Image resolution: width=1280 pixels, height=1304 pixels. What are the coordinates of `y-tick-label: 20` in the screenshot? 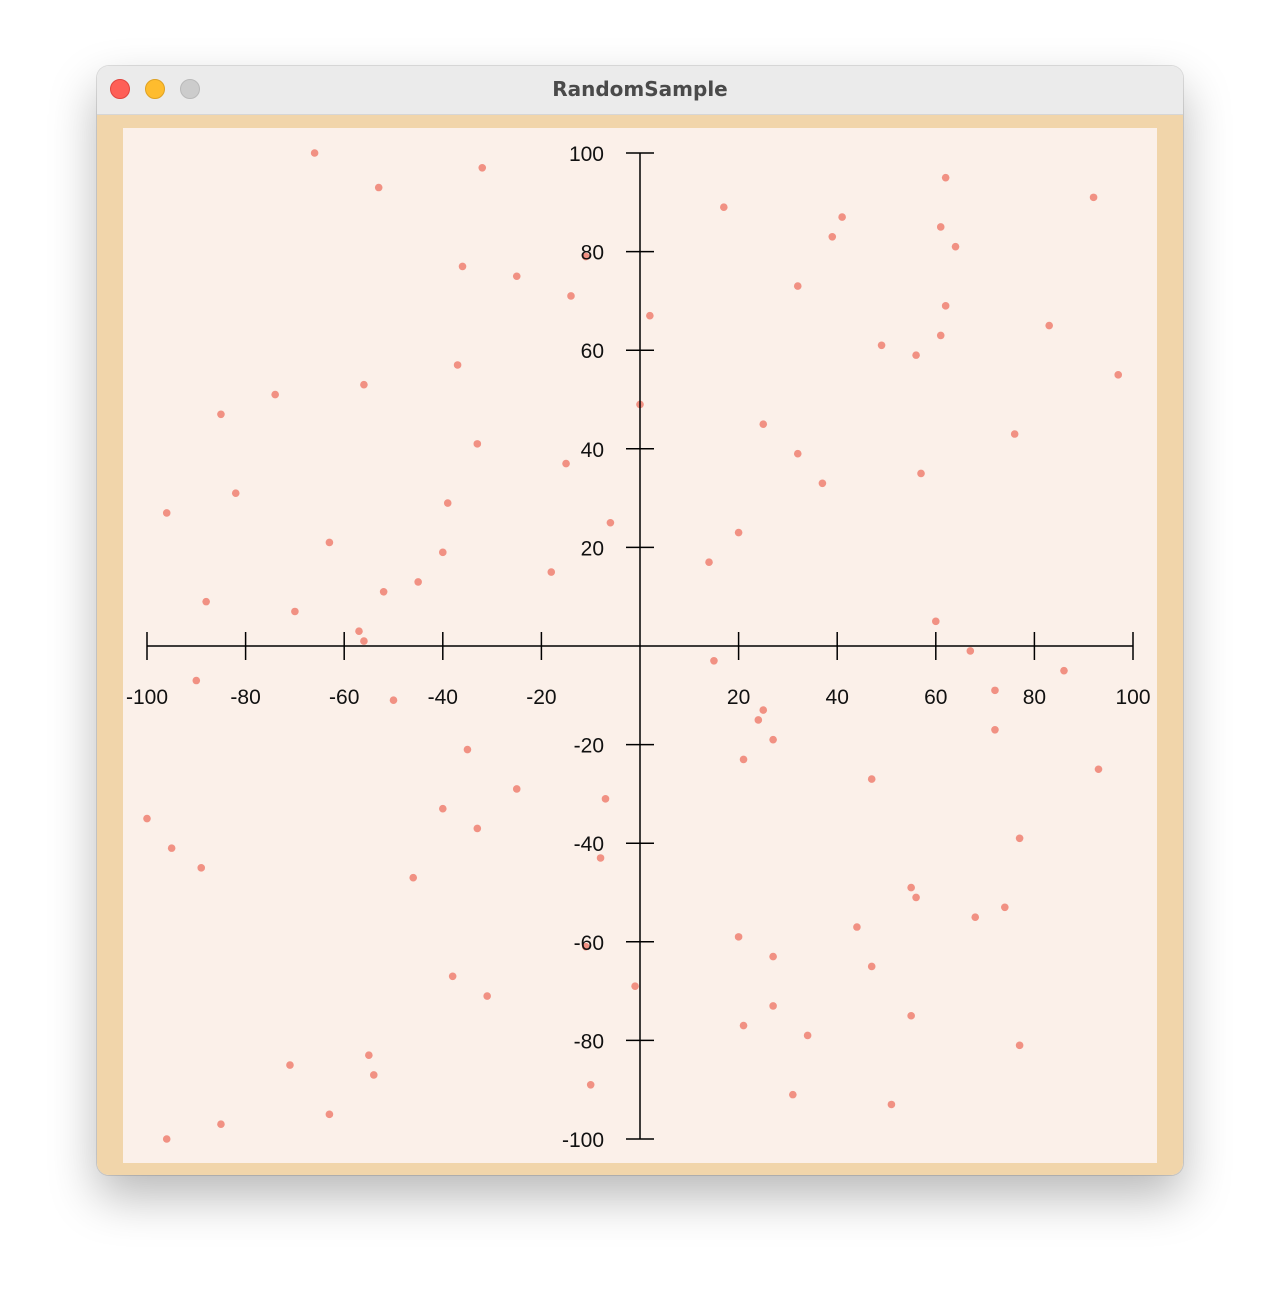 It's located at (592, 548).